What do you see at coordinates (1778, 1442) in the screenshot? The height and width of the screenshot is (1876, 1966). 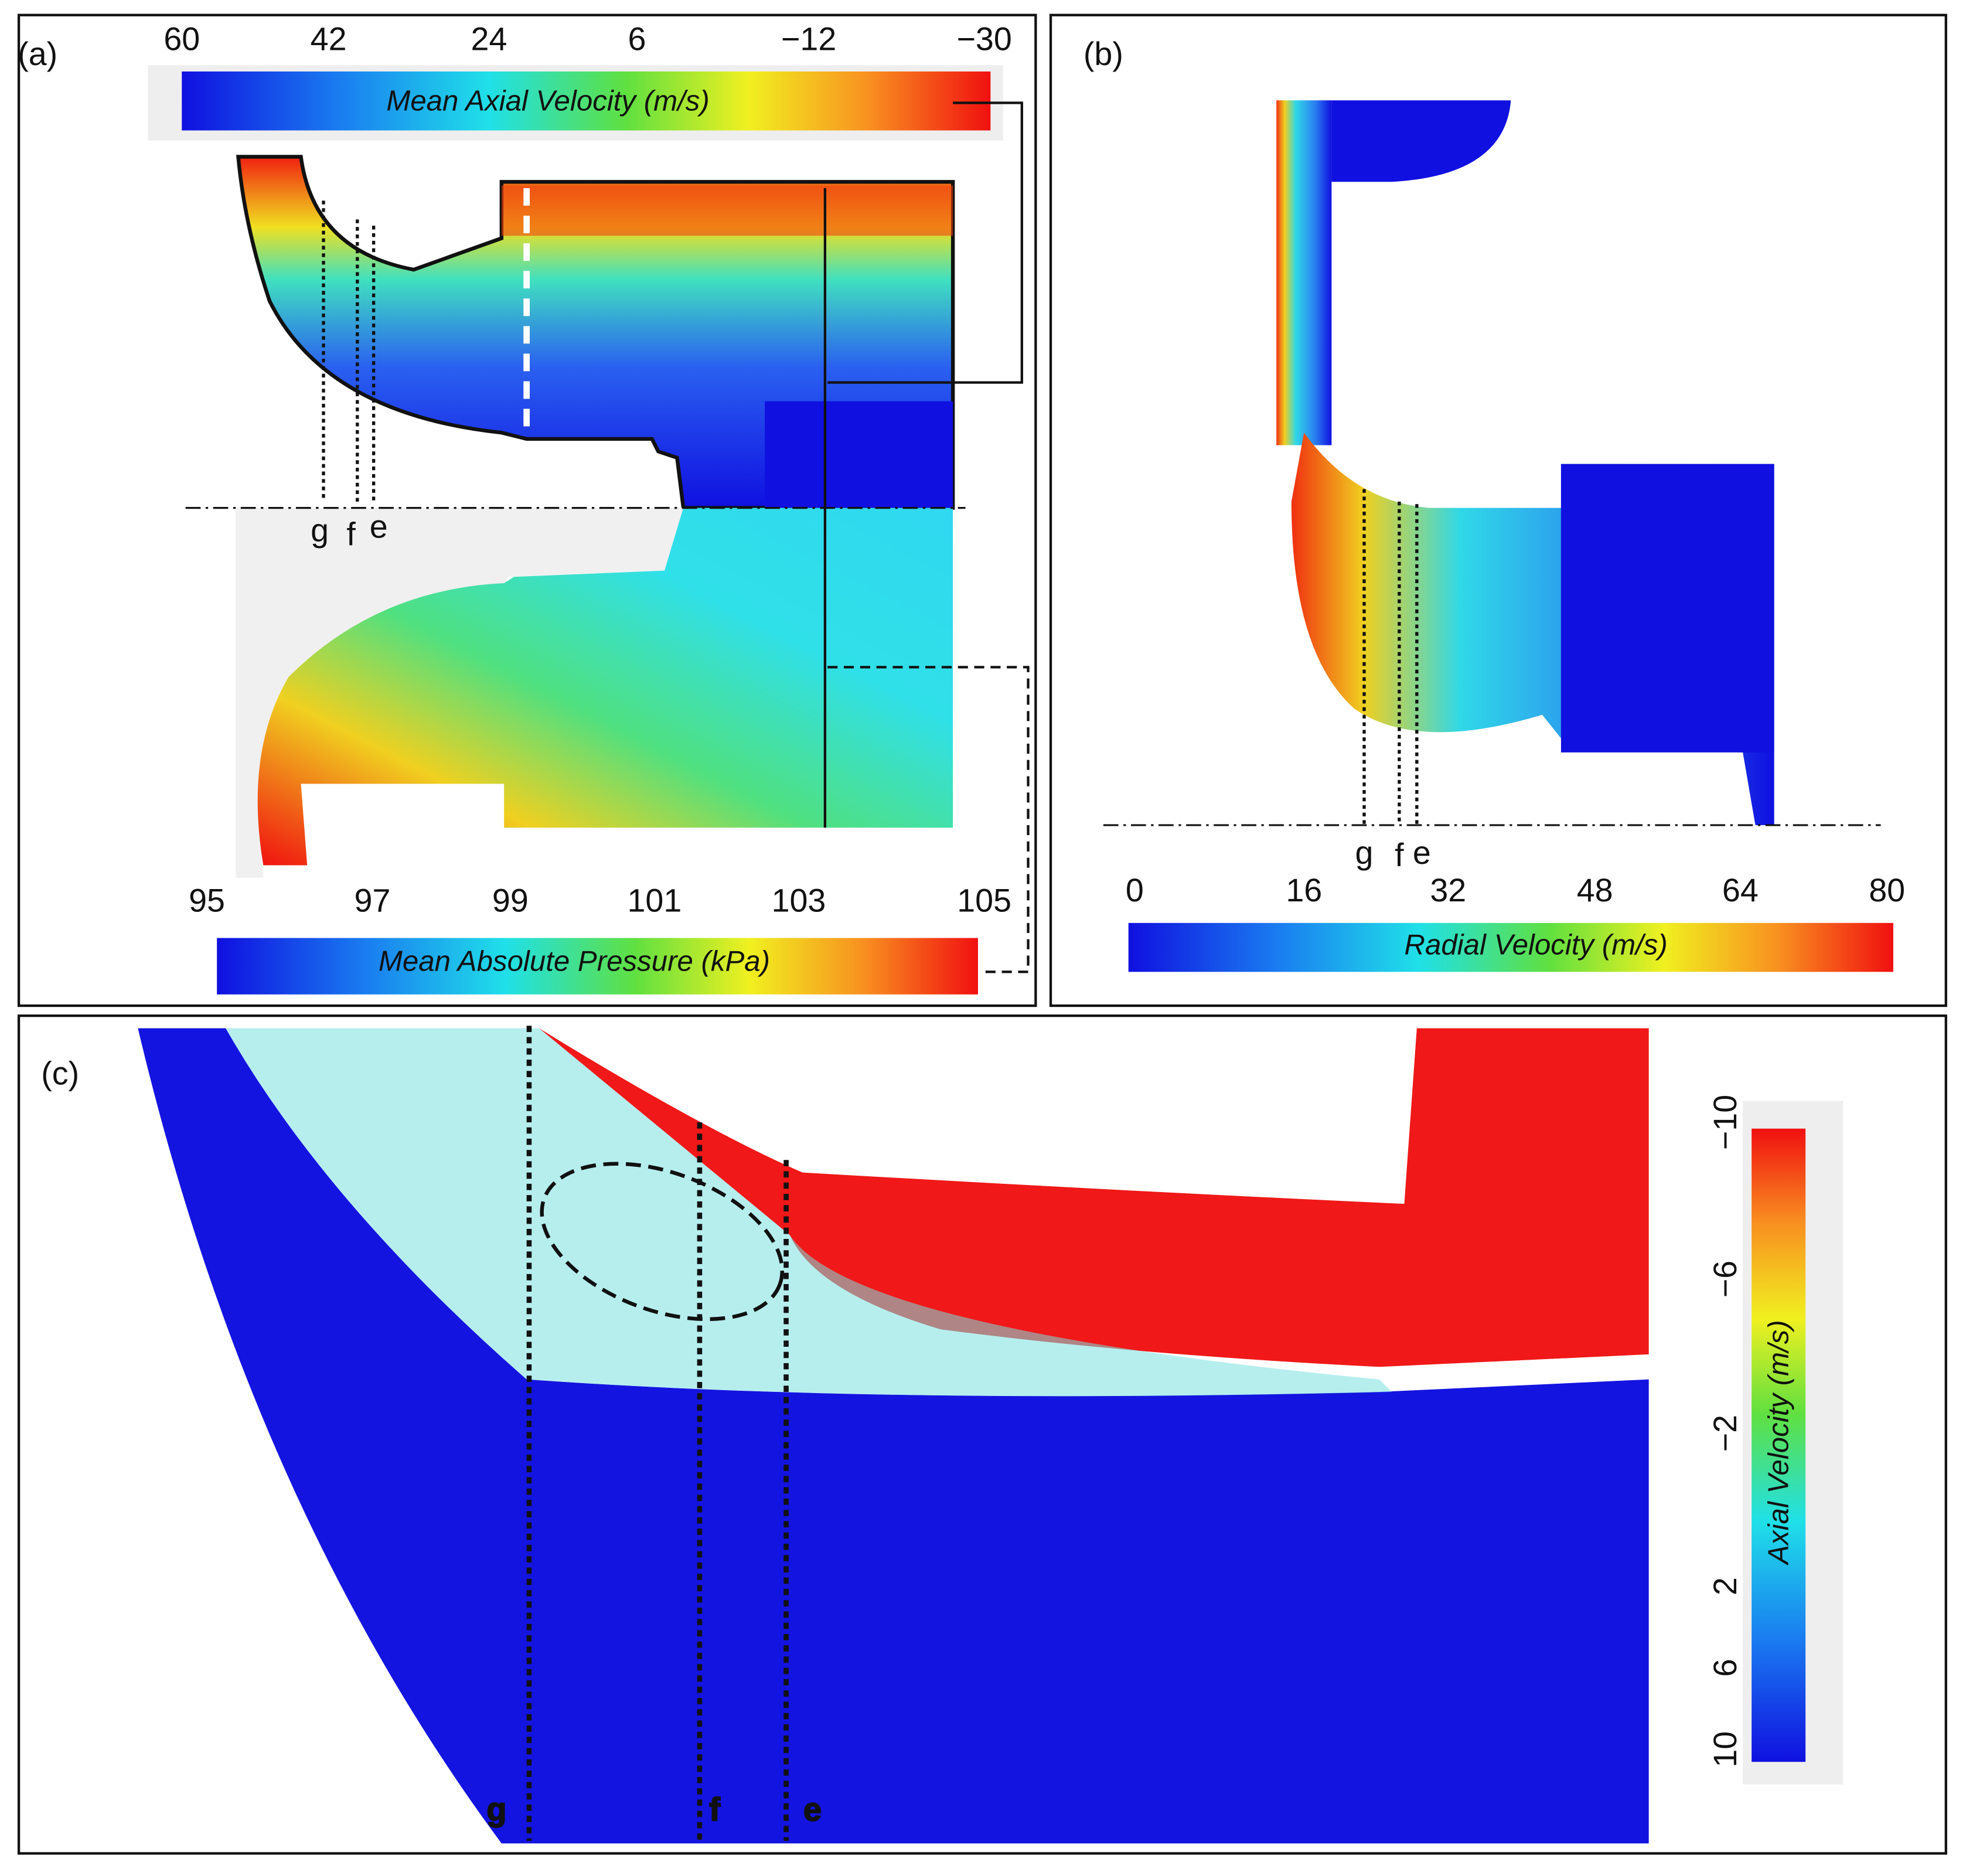 I see `colorbar-title: Axial Velocity (m/s)` at bounding box center [1778, 1442].